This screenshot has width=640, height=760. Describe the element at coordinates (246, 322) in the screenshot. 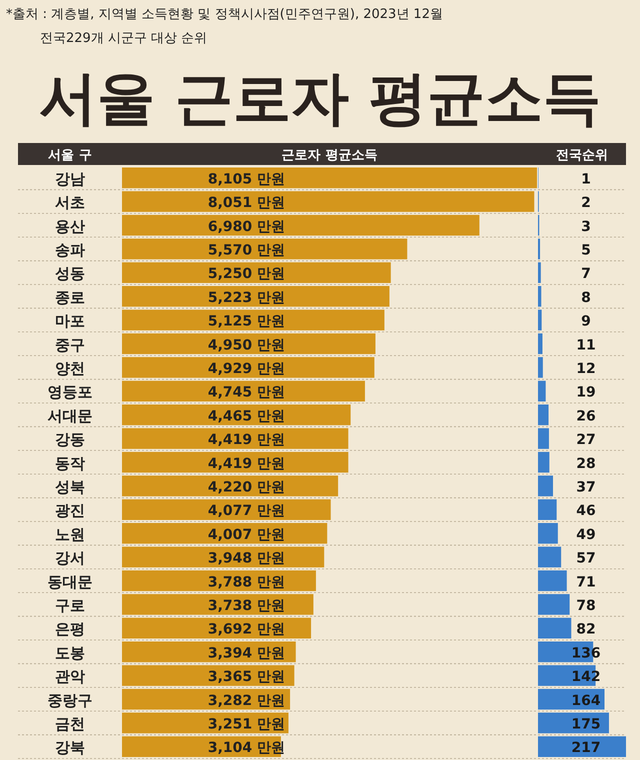

I see `data-label: 5,125 만원` at that location.